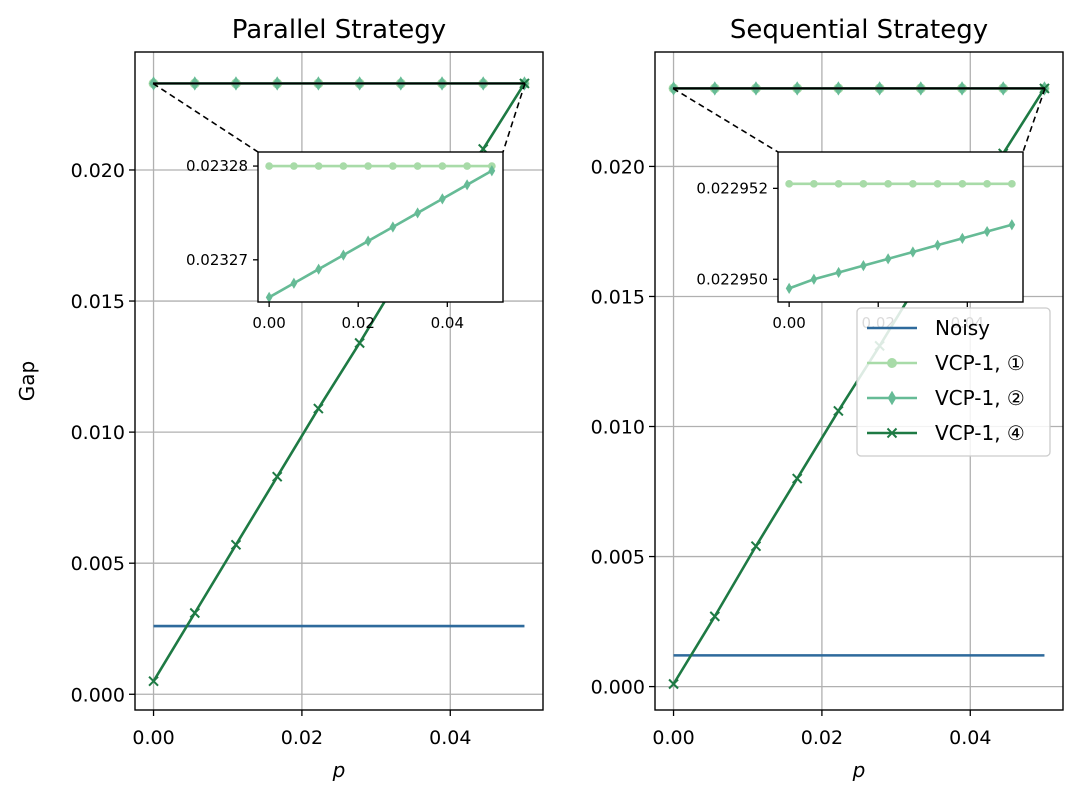  What do you see at coordinates (27, 381) in the screenshot?
I see `y-axis-label: Gap` at bounding box center [27, 381].